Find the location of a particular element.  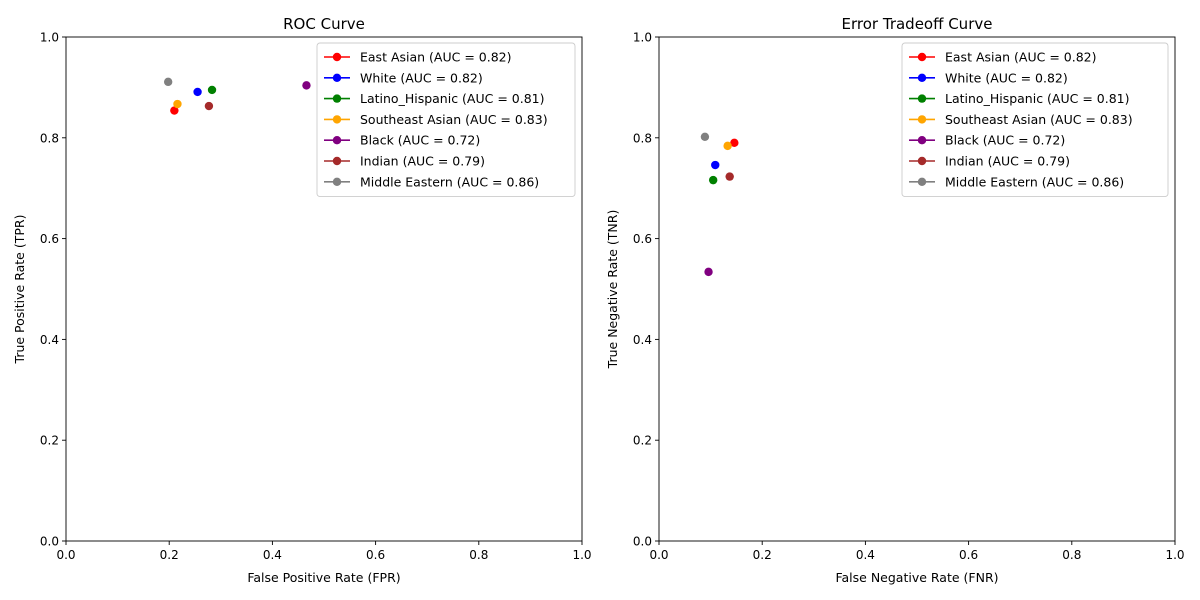

chart-title: ROC Curve is located at coordinates (324, 24).